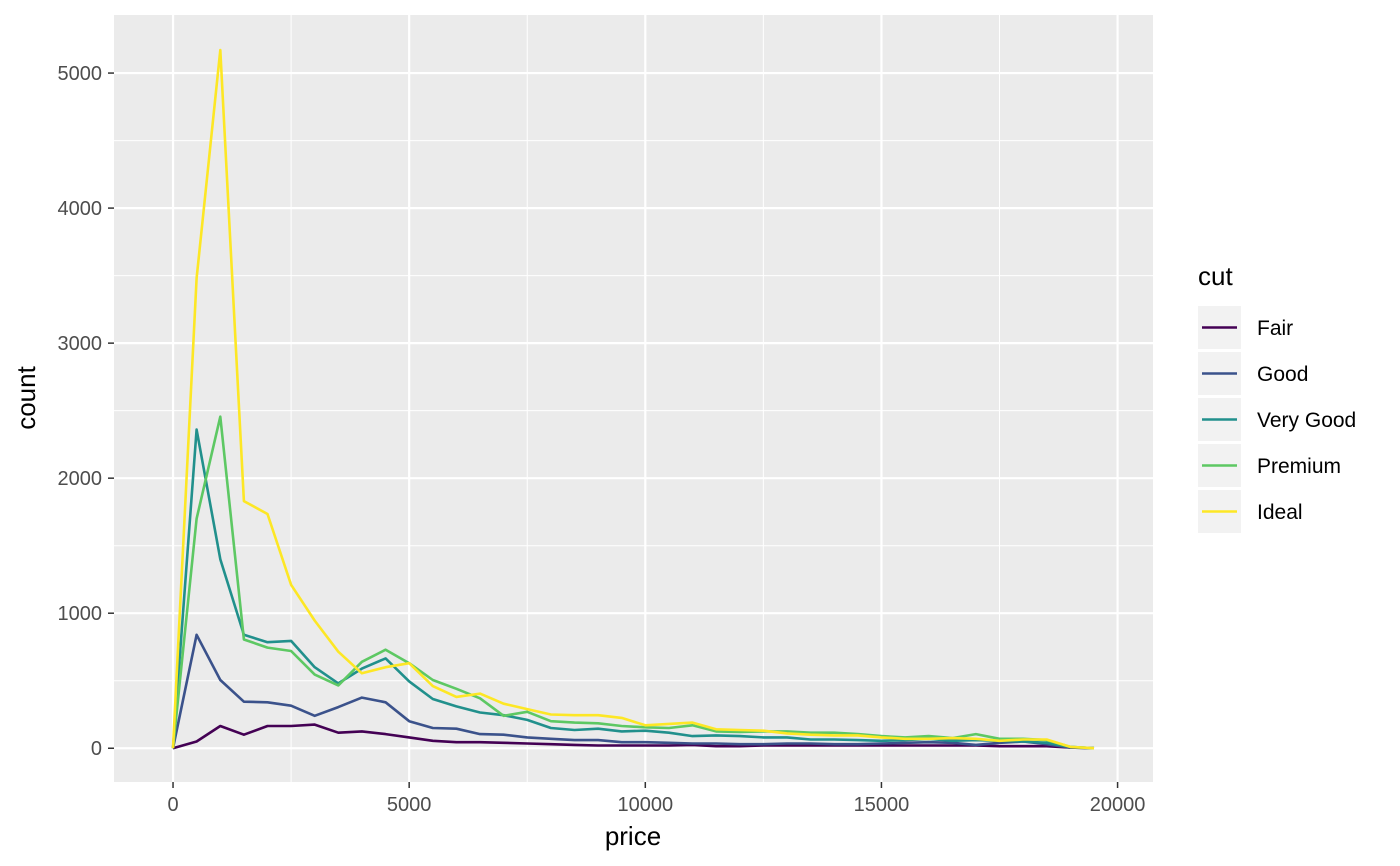  I want to click on legend-label-good: Good, so click(1282, 374).